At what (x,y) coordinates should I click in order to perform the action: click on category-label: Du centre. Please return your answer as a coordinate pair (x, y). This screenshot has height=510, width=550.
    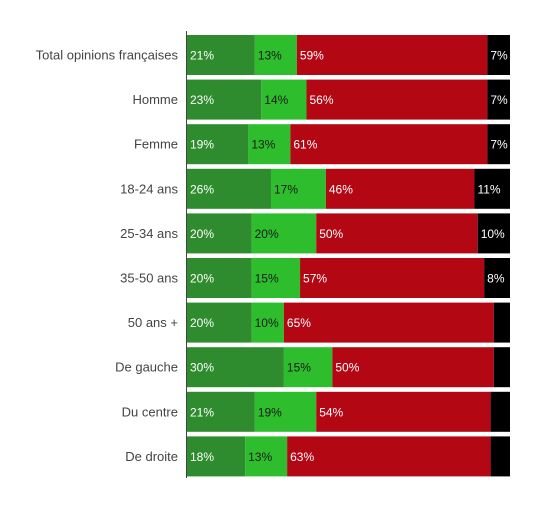
    Looking at the image, I should click on (150, 411).